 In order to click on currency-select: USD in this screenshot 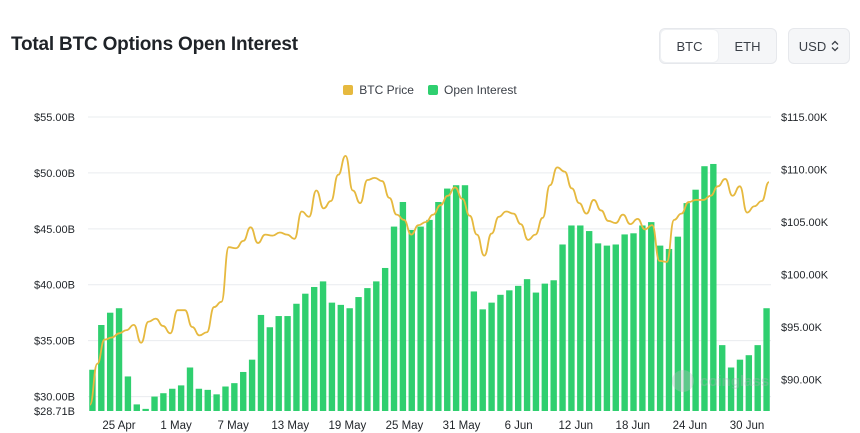, I will do `click(819, 46)`.